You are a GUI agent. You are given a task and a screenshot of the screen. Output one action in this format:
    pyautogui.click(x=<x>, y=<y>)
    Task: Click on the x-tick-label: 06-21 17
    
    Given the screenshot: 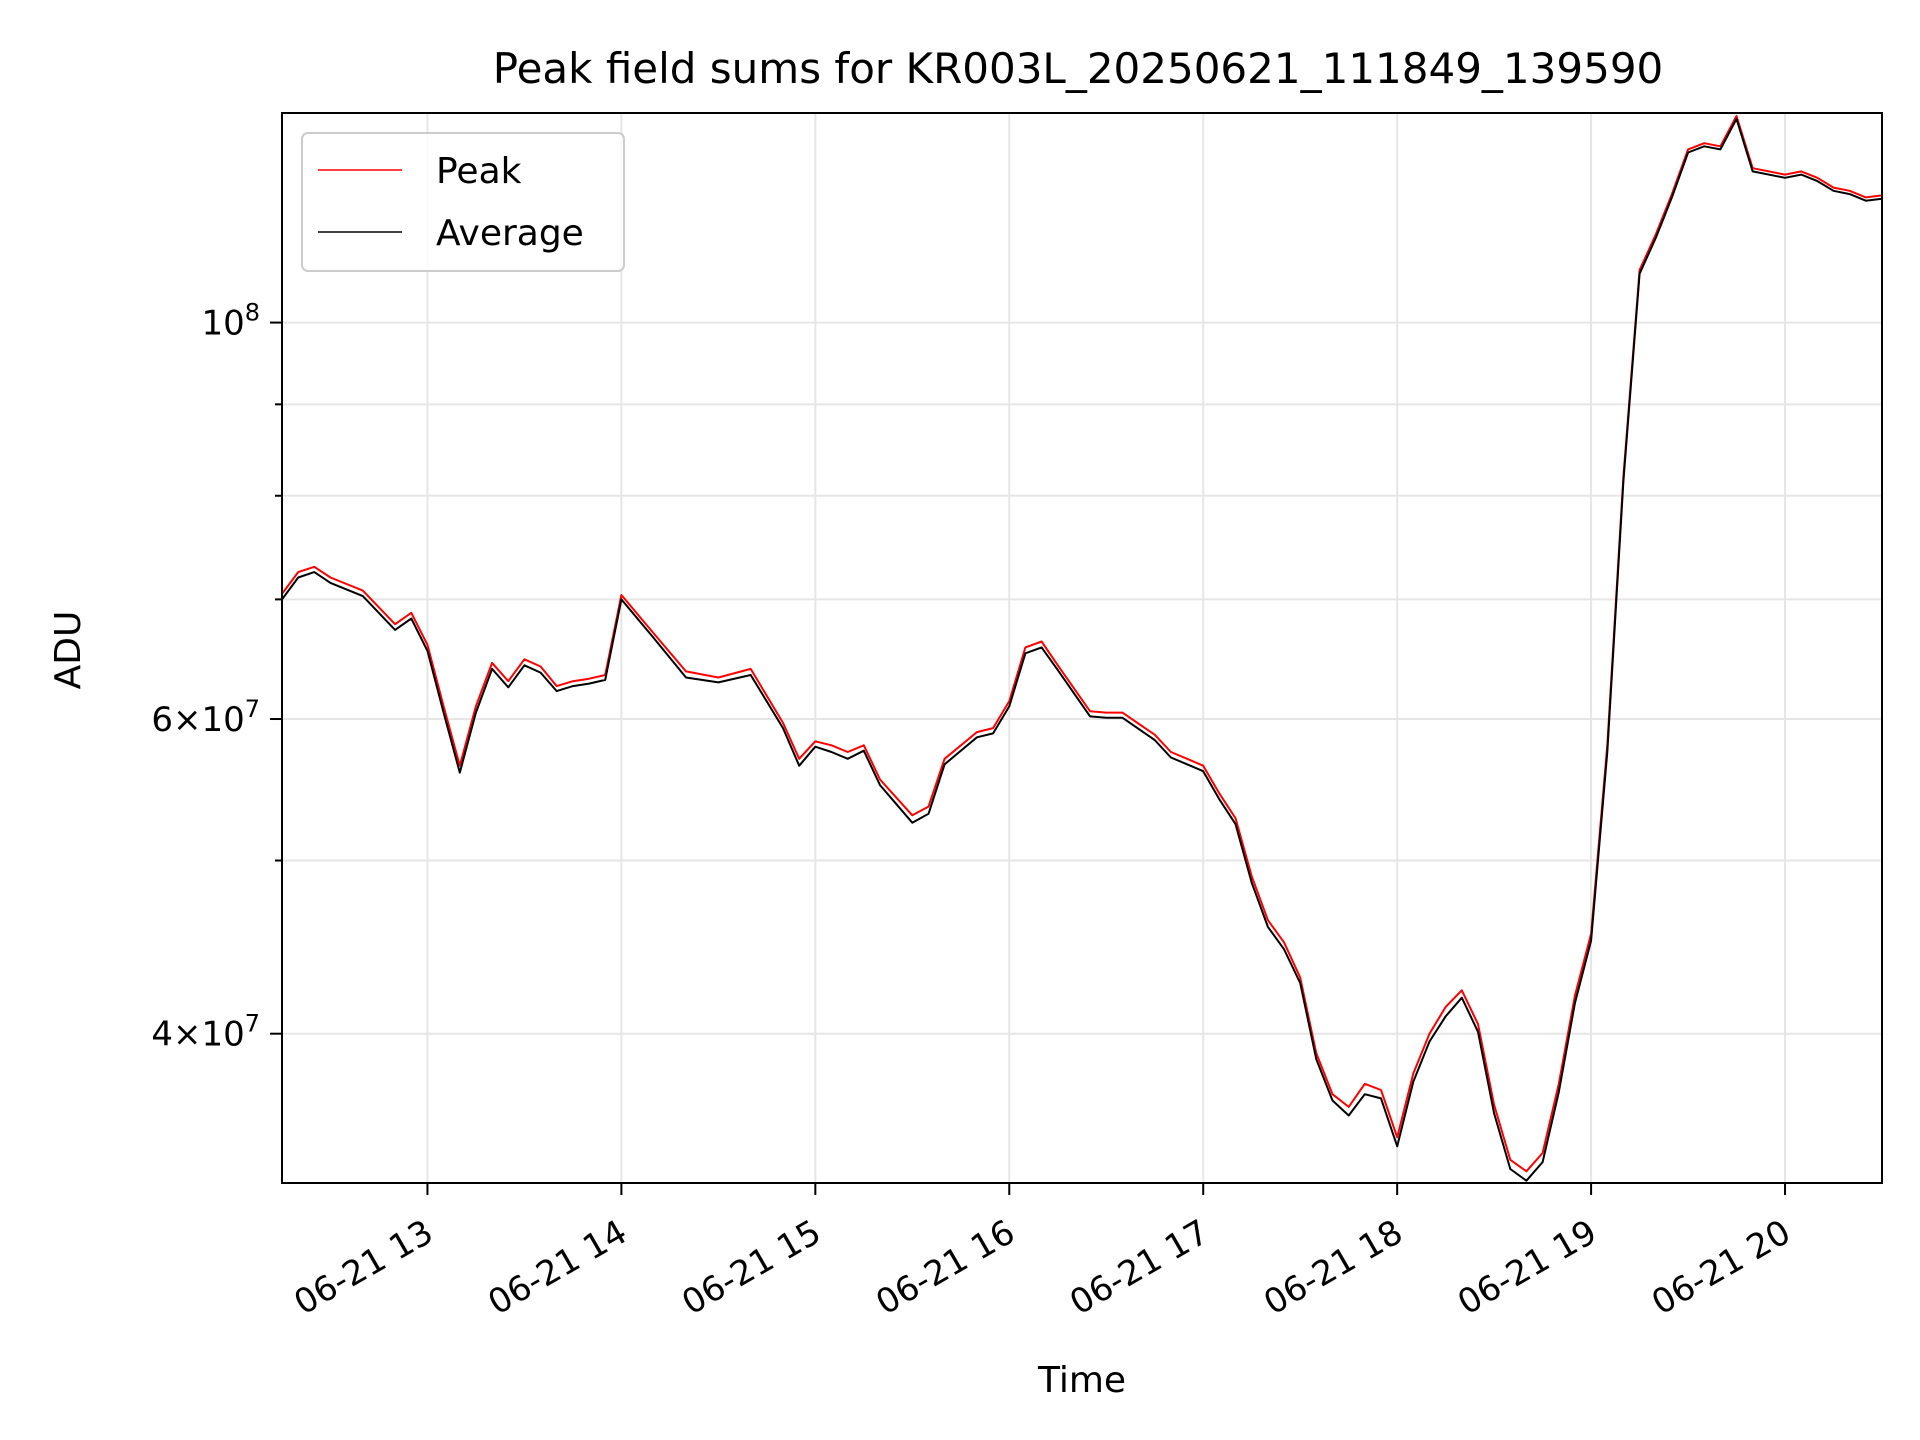 What is the action you would take?
    pyautogui.click(x=1139, y=1267)
    